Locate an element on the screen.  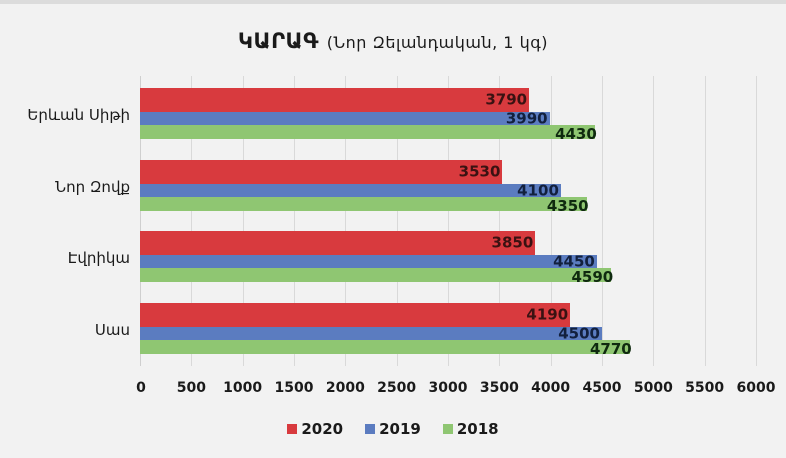
bar-2020: 4190 is located at coordinates (355, 315).